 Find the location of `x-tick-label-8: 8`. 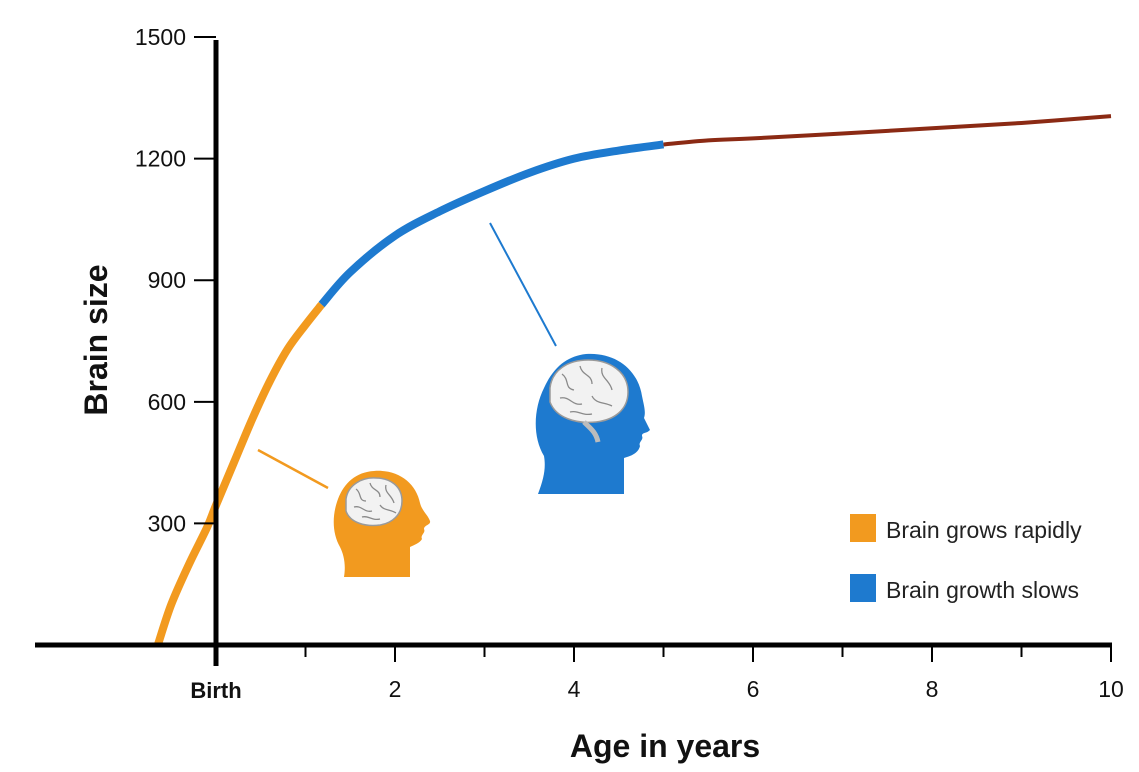

x-tick-label-8: 8 is located at coordinates (932, 689).